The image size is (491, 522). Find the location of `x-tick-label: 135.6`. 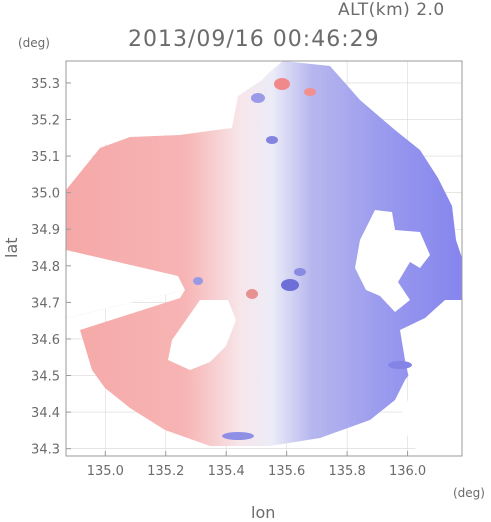

x-tick-label: 135.6 is located at coordinates (286, 471).